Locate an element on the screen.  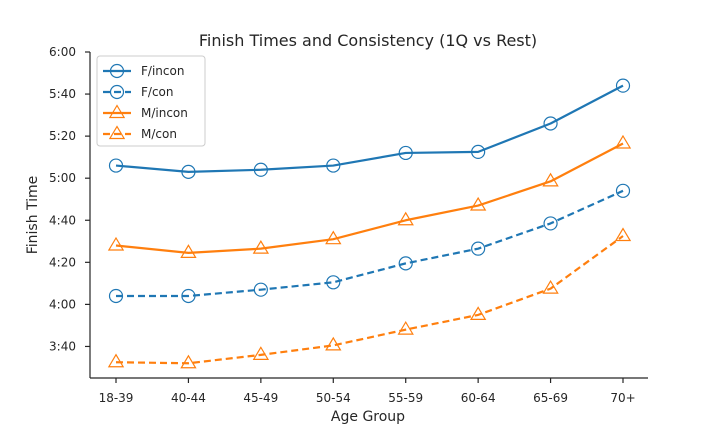
x-tick-label: 70+ is located at coordinates (622, 398).